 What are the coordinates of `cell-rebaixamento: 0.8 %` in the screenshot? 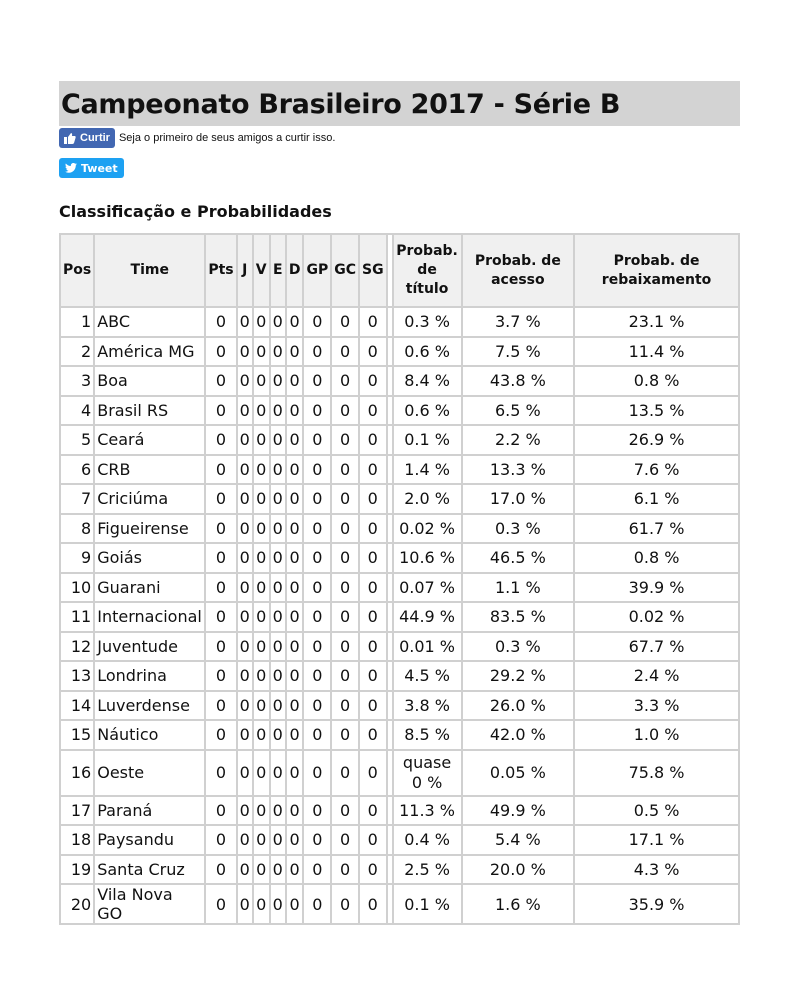 It's located at (656, 381).